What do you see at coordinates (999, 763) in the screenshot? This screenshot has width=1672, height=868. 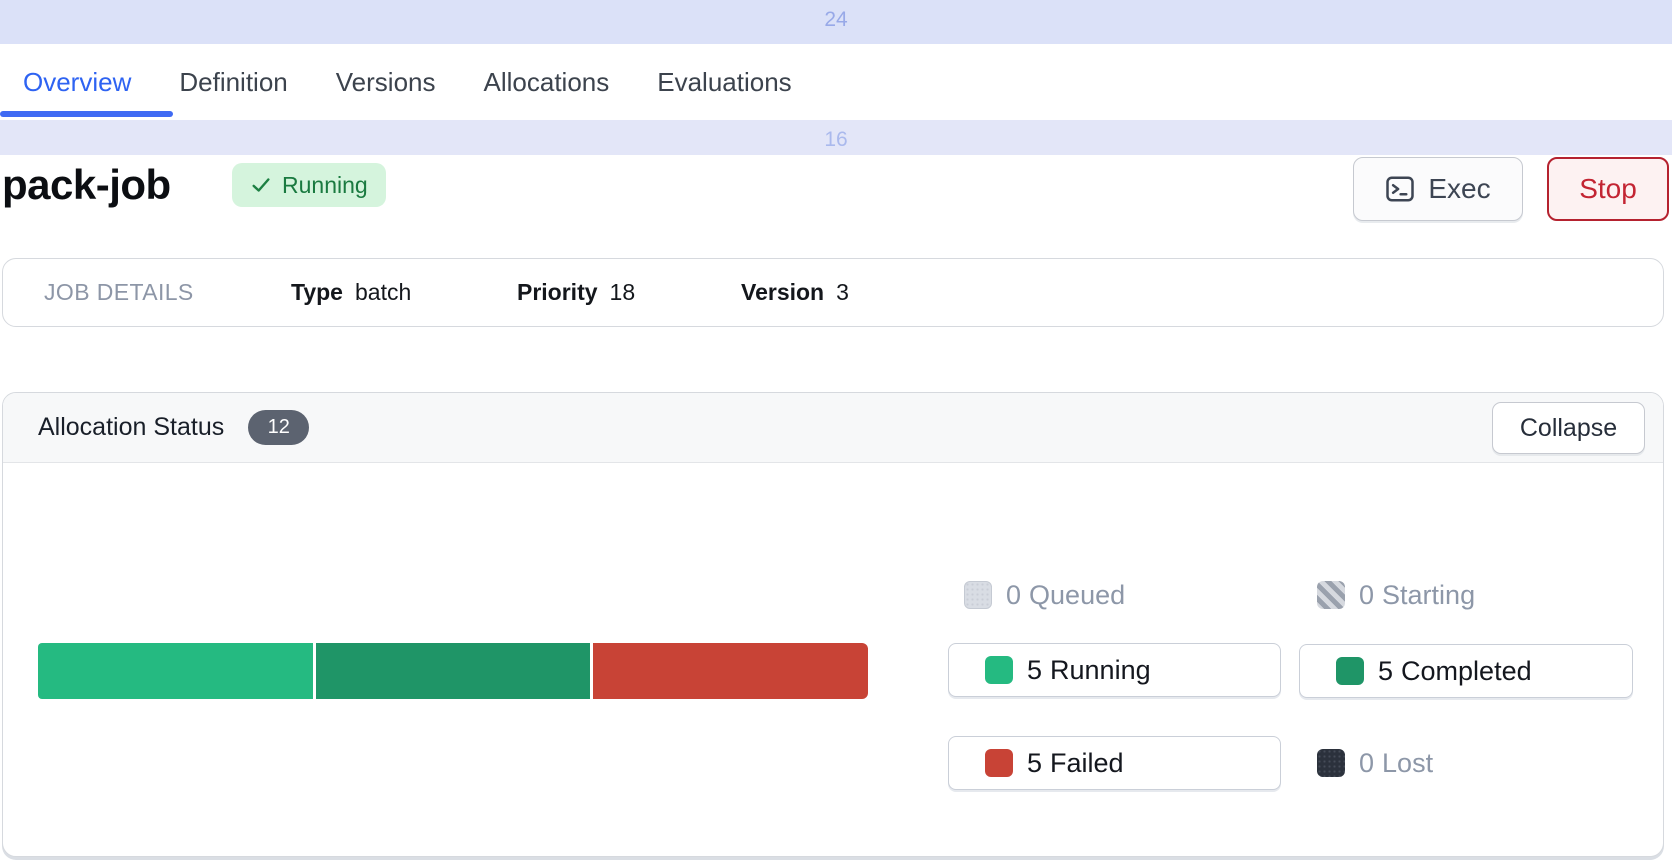 I see `failed-swatch-icon` at bounding box center [999, 763].